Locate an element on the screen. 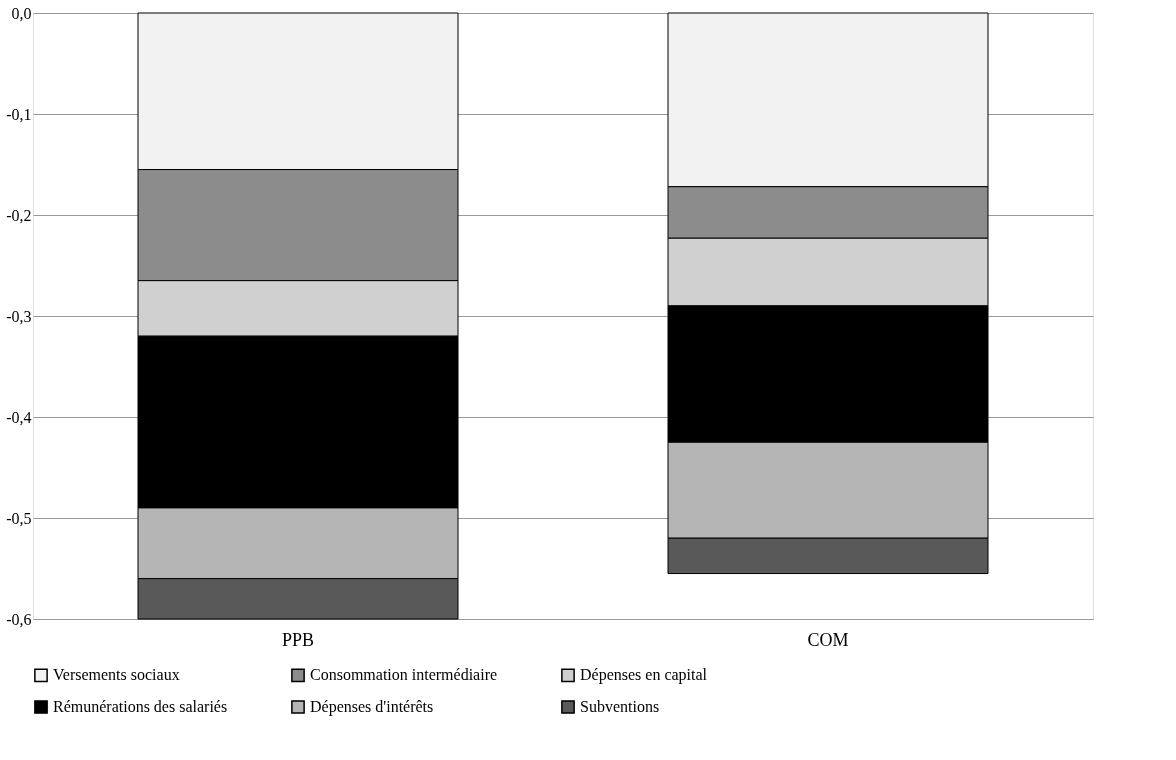  y-tick-label: -0,4 is located at coordinates (19, 417).